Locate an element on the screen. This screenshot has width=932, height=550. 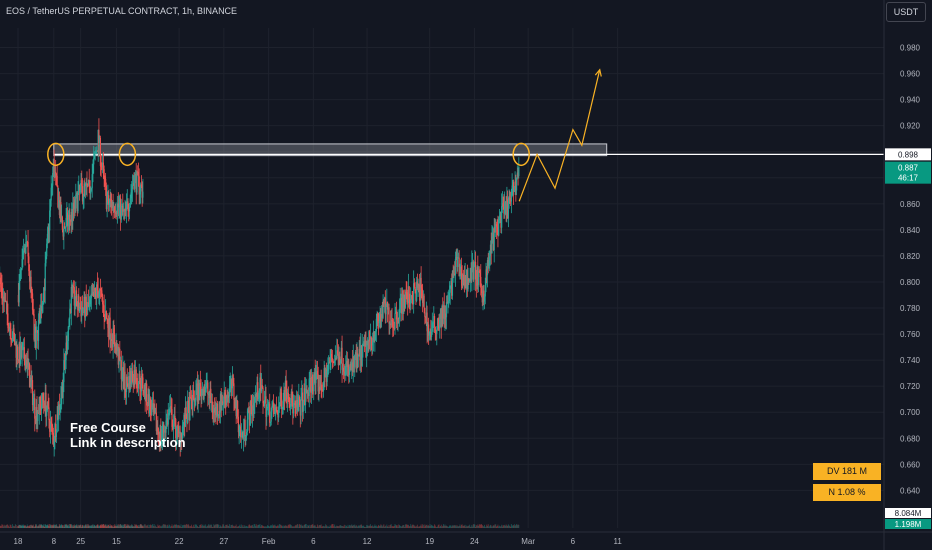
currency-button: USDT is located at coordinates (906, 12).